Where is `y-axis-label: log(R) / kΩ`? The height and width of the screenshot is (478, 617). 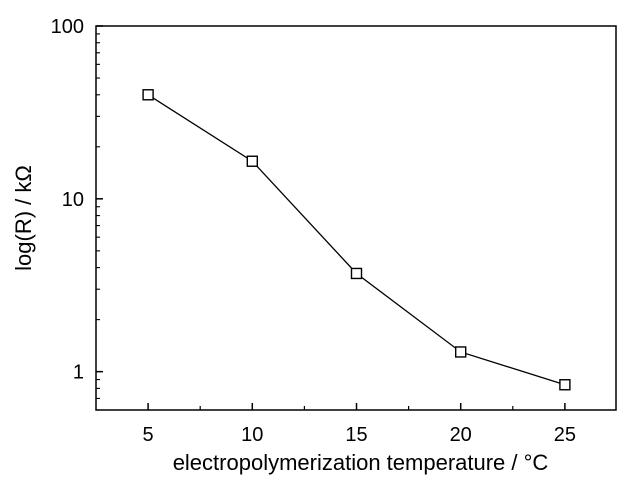
y-axis-label: log(R) / kΩ is located at coordinates (23, 218).